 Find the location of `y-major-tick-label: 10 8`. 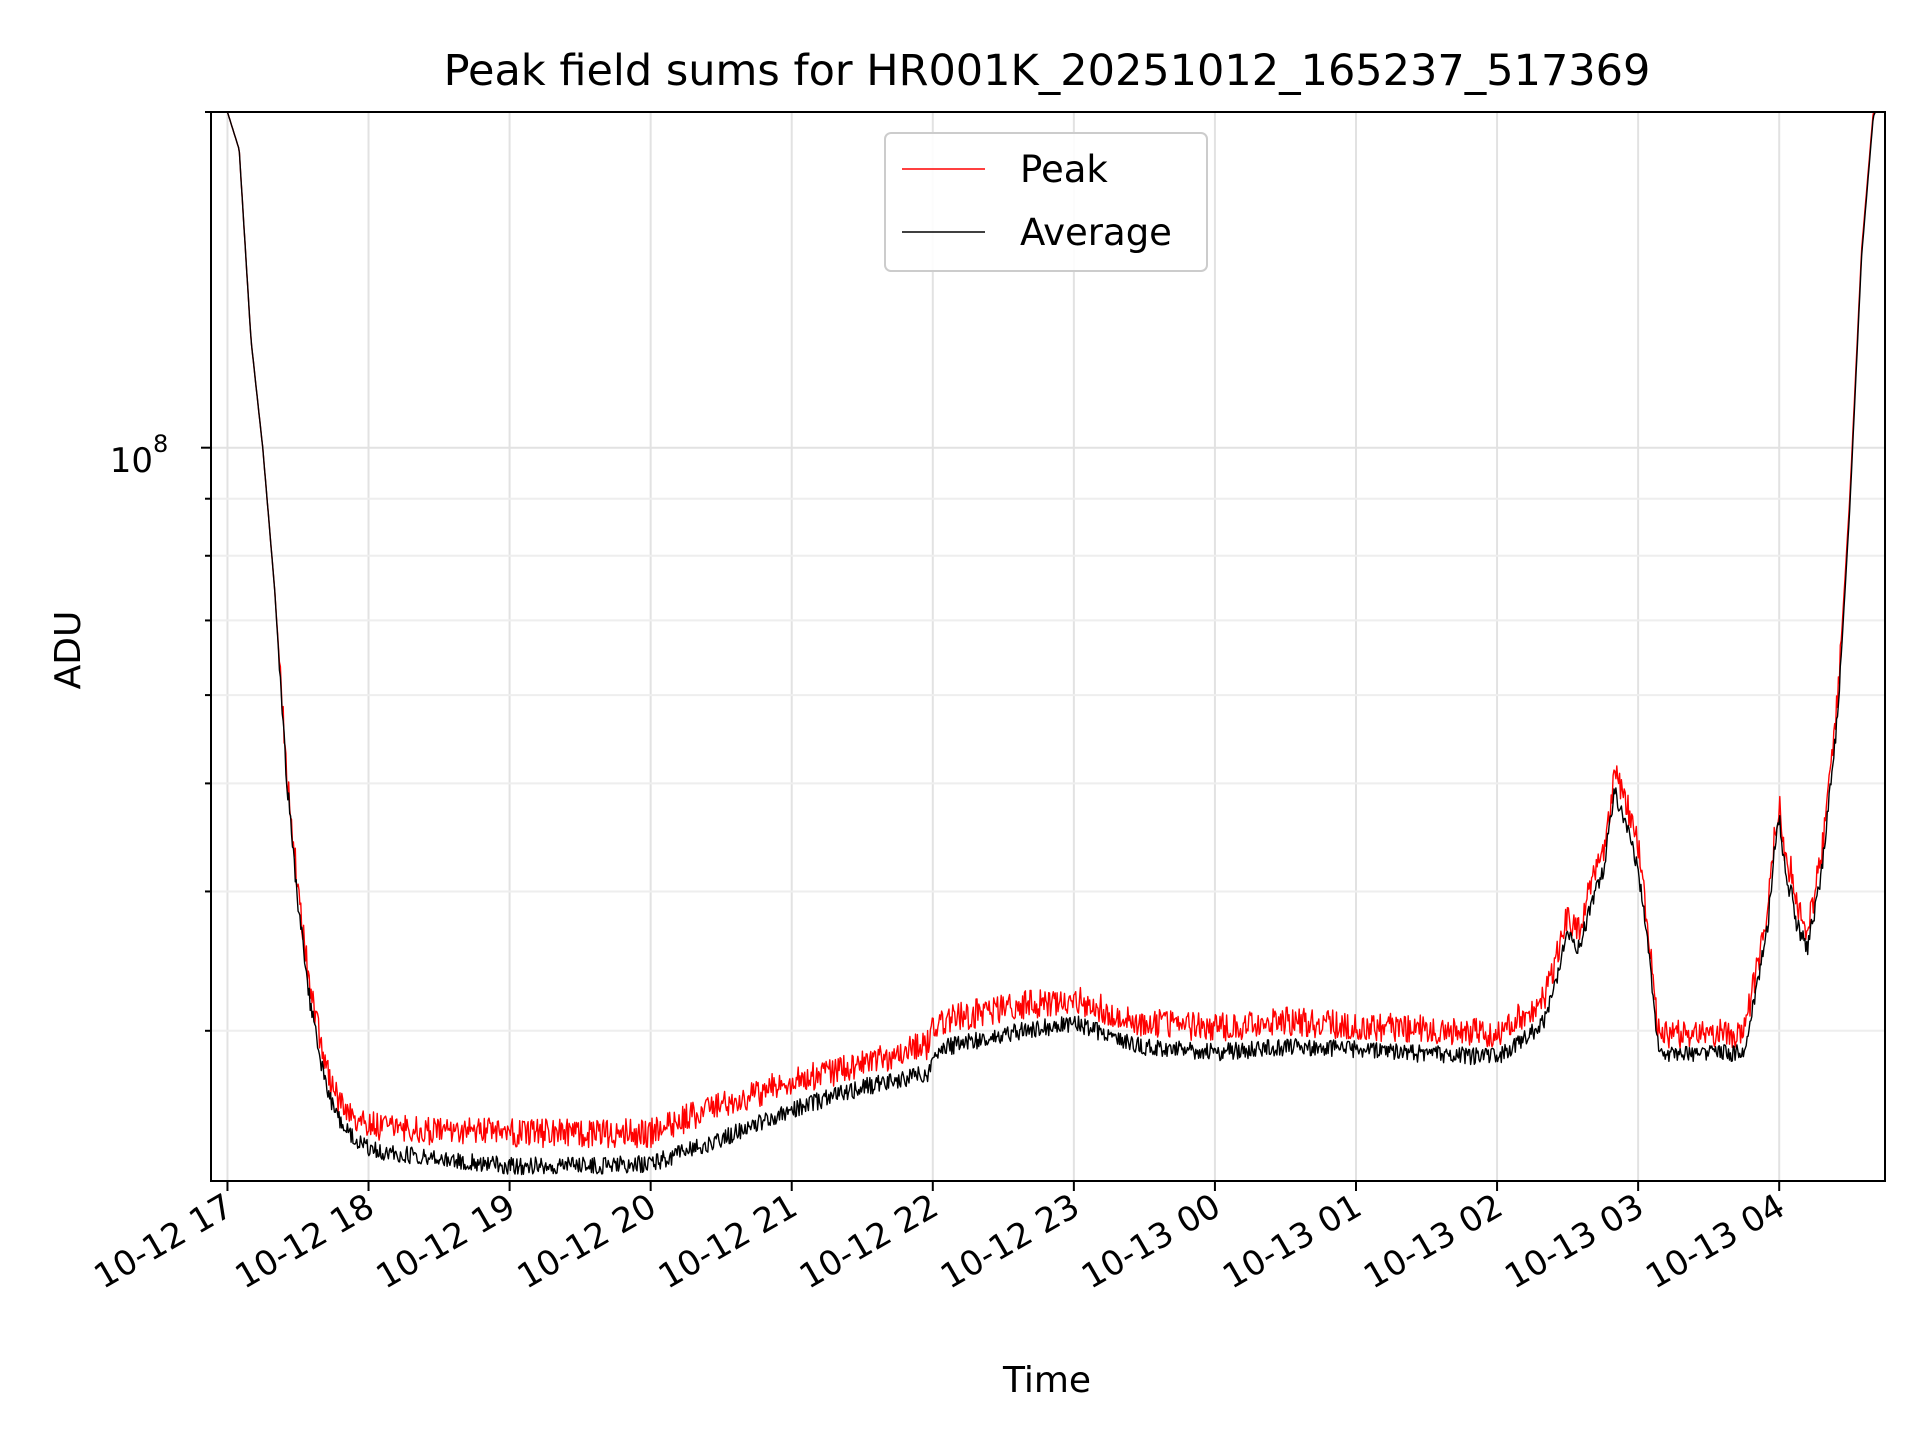

y-major-tick-label: 10 8 is located at coordinates (139, 455).